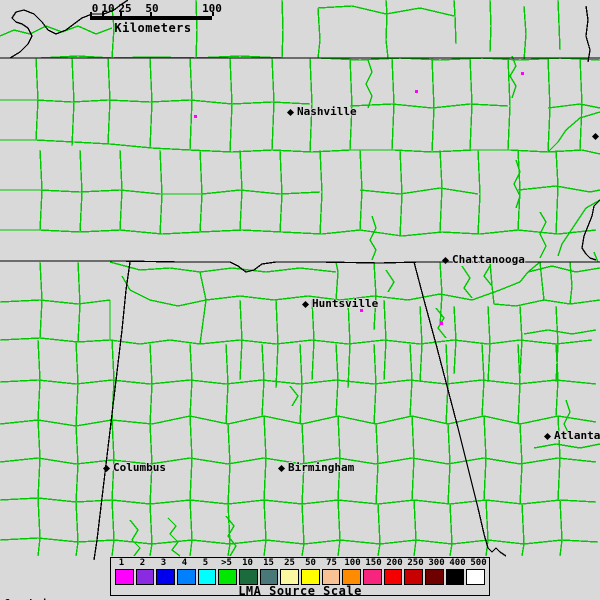 The height and width of the screenshot is (600, 600). What do you see at coordinates (61, 588) in the screenshot?
I see `created-timestamp: Created 11/28/2012 16:50:48` at bounding box center [61, 588].